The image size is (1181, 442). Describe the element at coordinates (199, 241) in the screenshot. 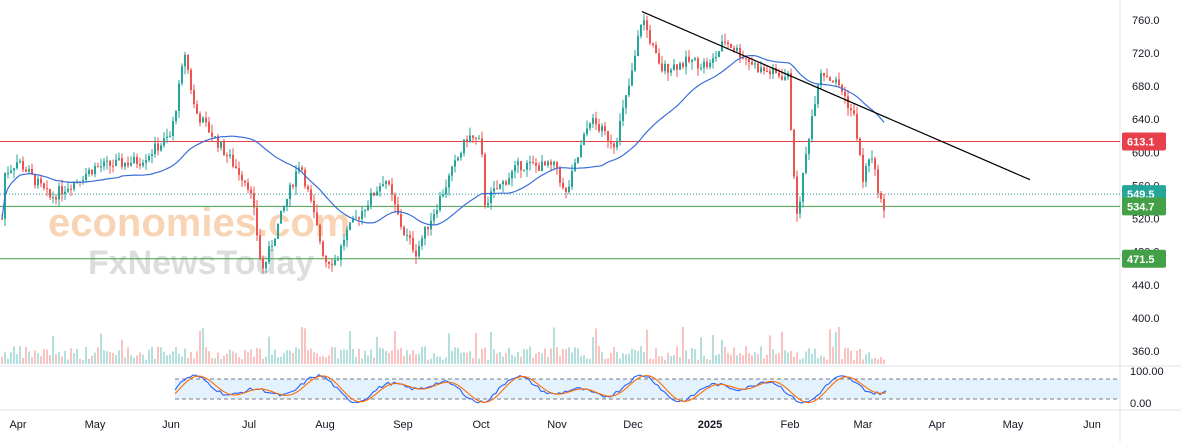

I see `watermark: economies.com FxNewsToday` at that location.